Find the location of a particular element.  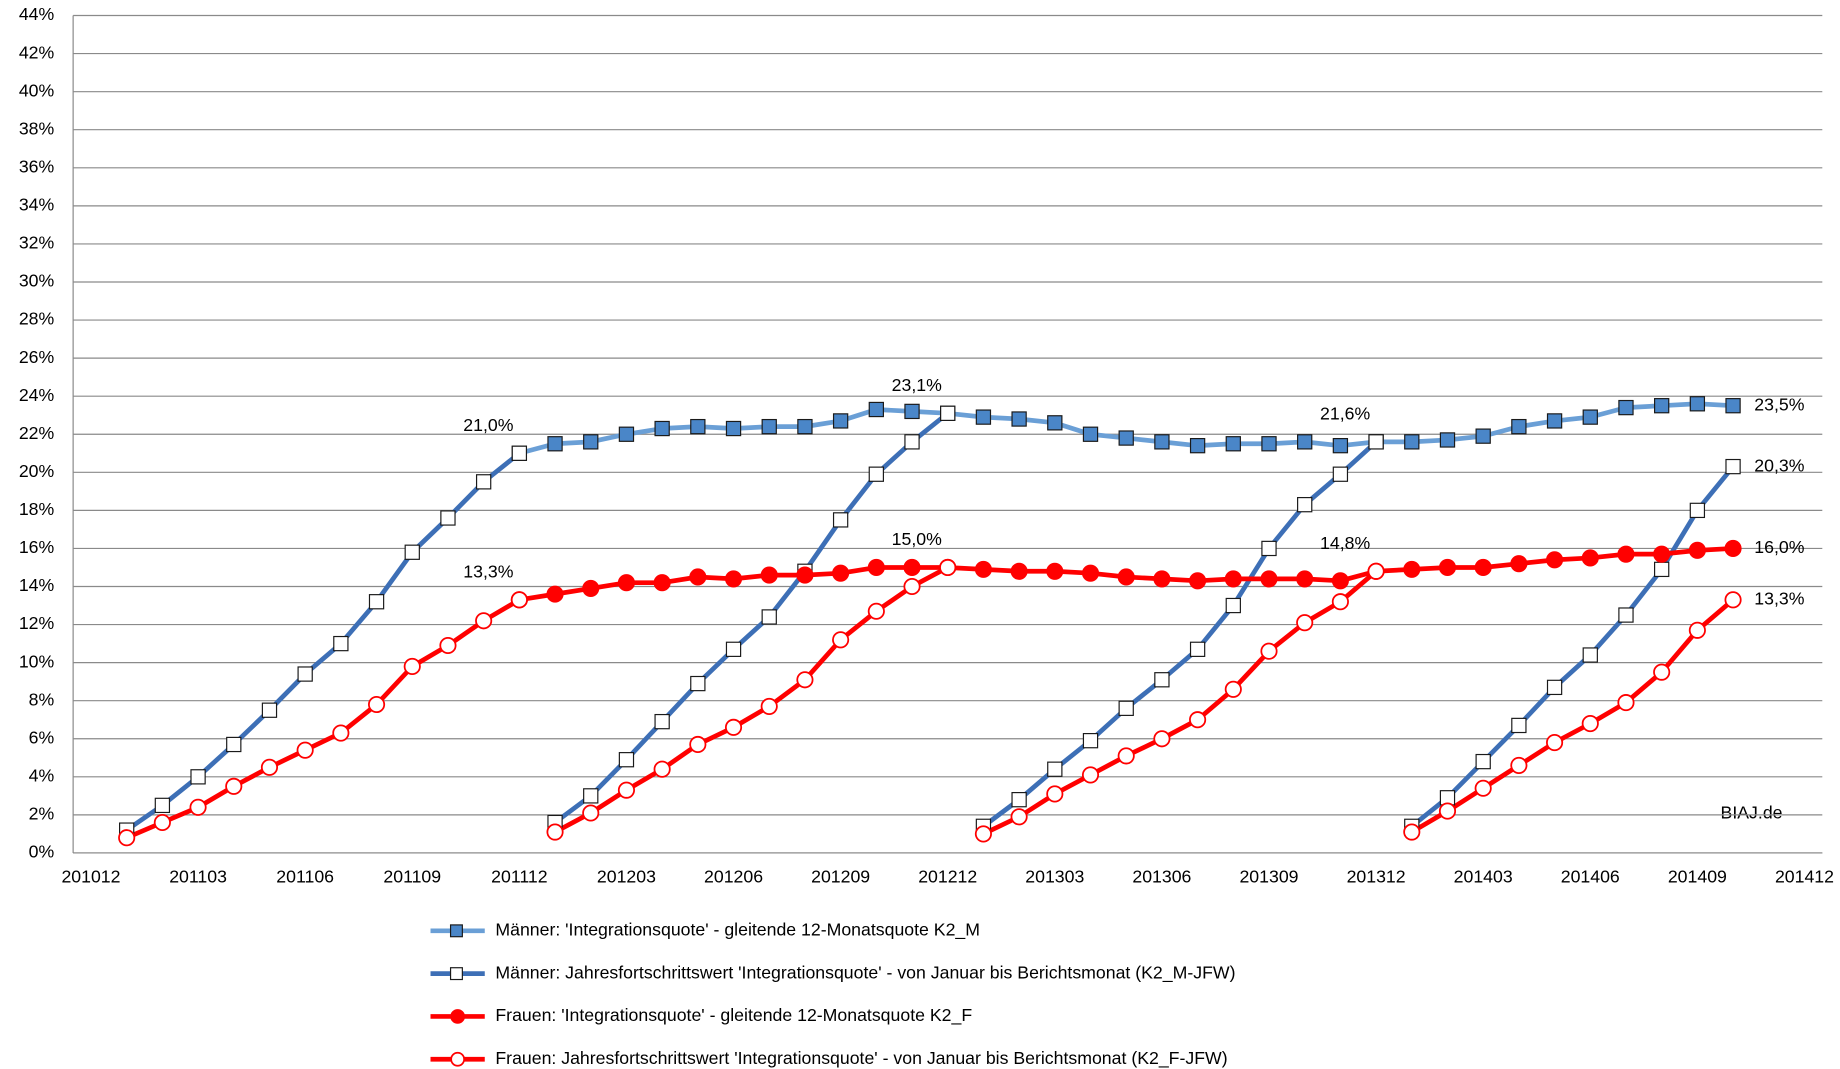

data-label: 14,8% is located at coordinates (1345, 543).